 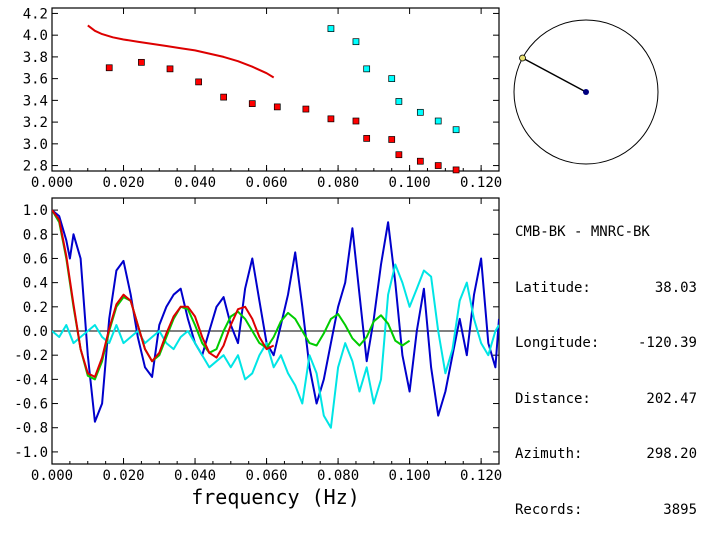 I want to click on info-row-records: Records: 3895, so click(x=606, y=510).